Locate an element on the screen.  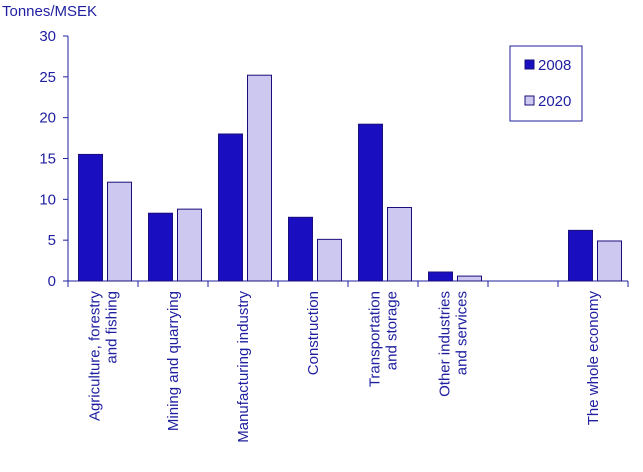
x-tick-label: and services is located at coordinates (462, 333).